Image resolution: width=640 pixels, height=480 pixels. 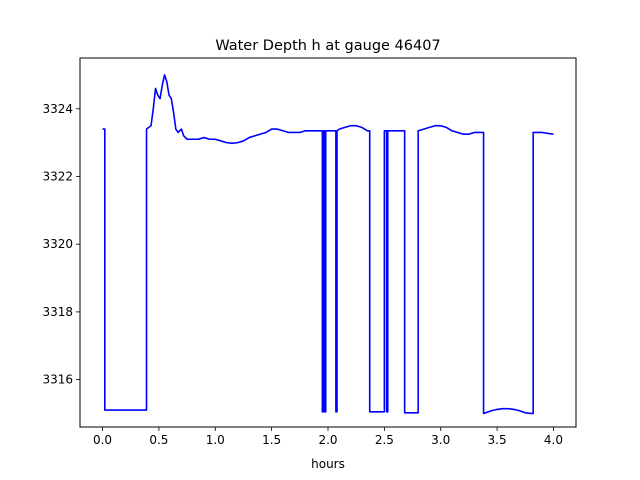 What do you see at coordinates (553, 440) in the screenshot?
I see `x-tick-label: 4.0` at bounding box center [553, 440].